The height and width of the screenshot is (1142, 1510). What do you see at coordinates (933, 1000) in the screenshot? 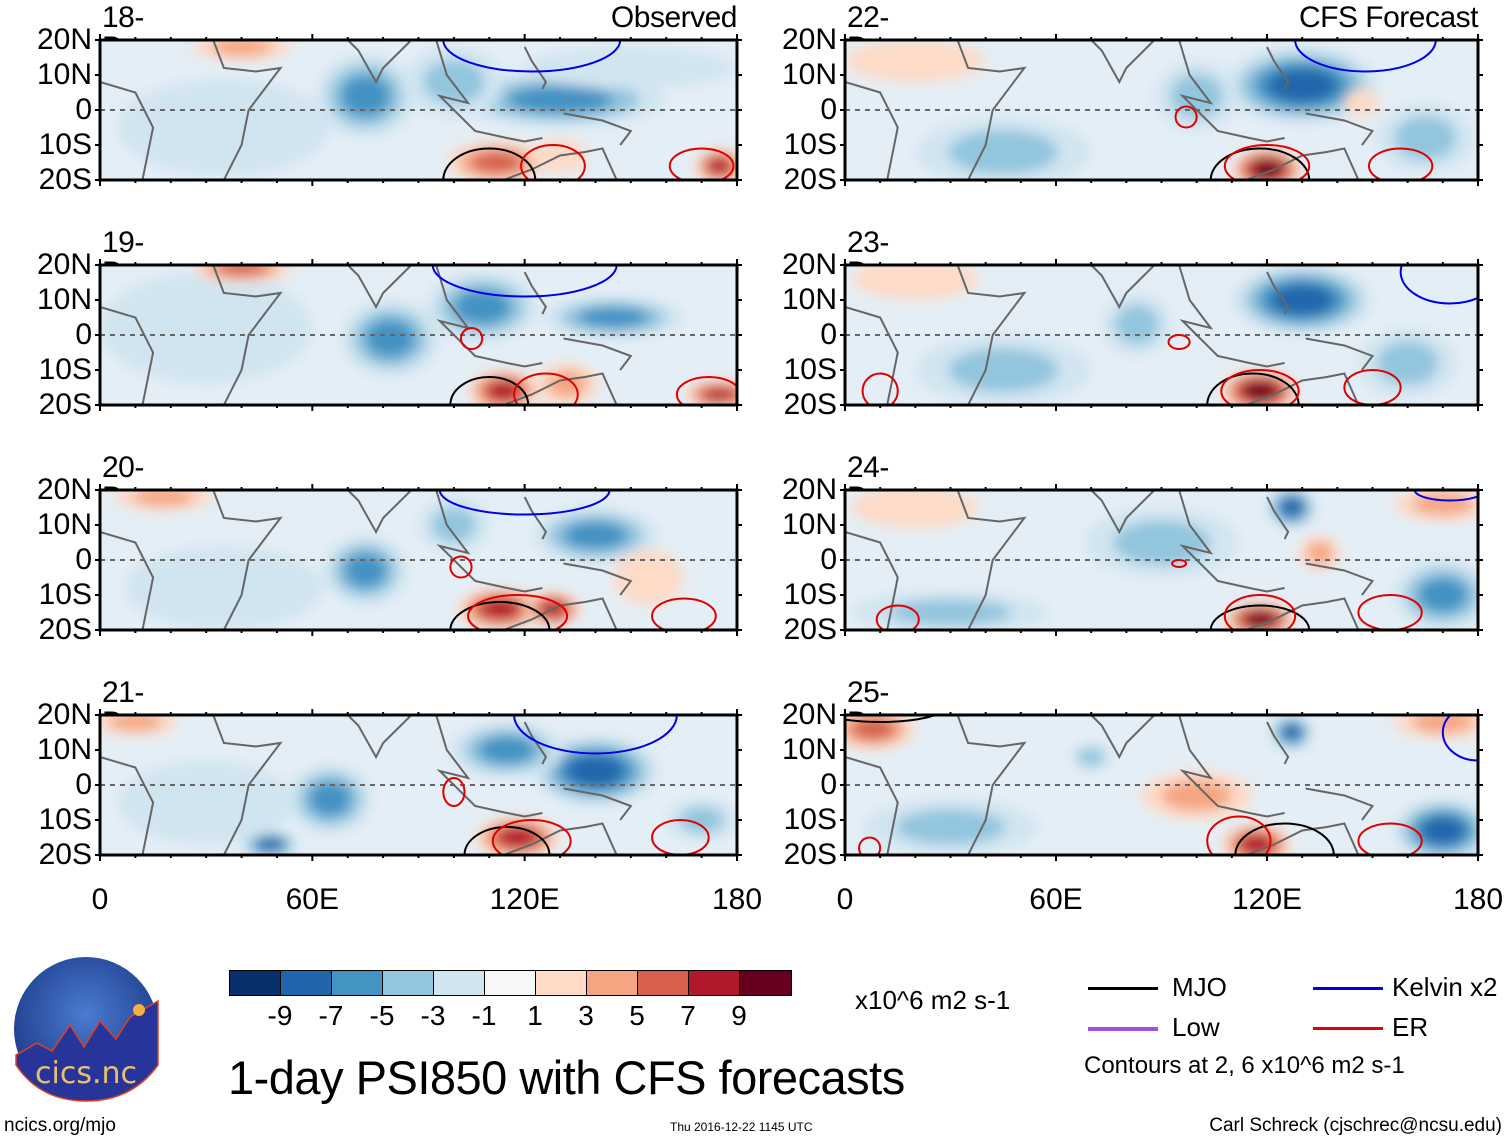
I see `colorbar-units: x10^6 m2 s-1` at bounding box center [933, 1000].